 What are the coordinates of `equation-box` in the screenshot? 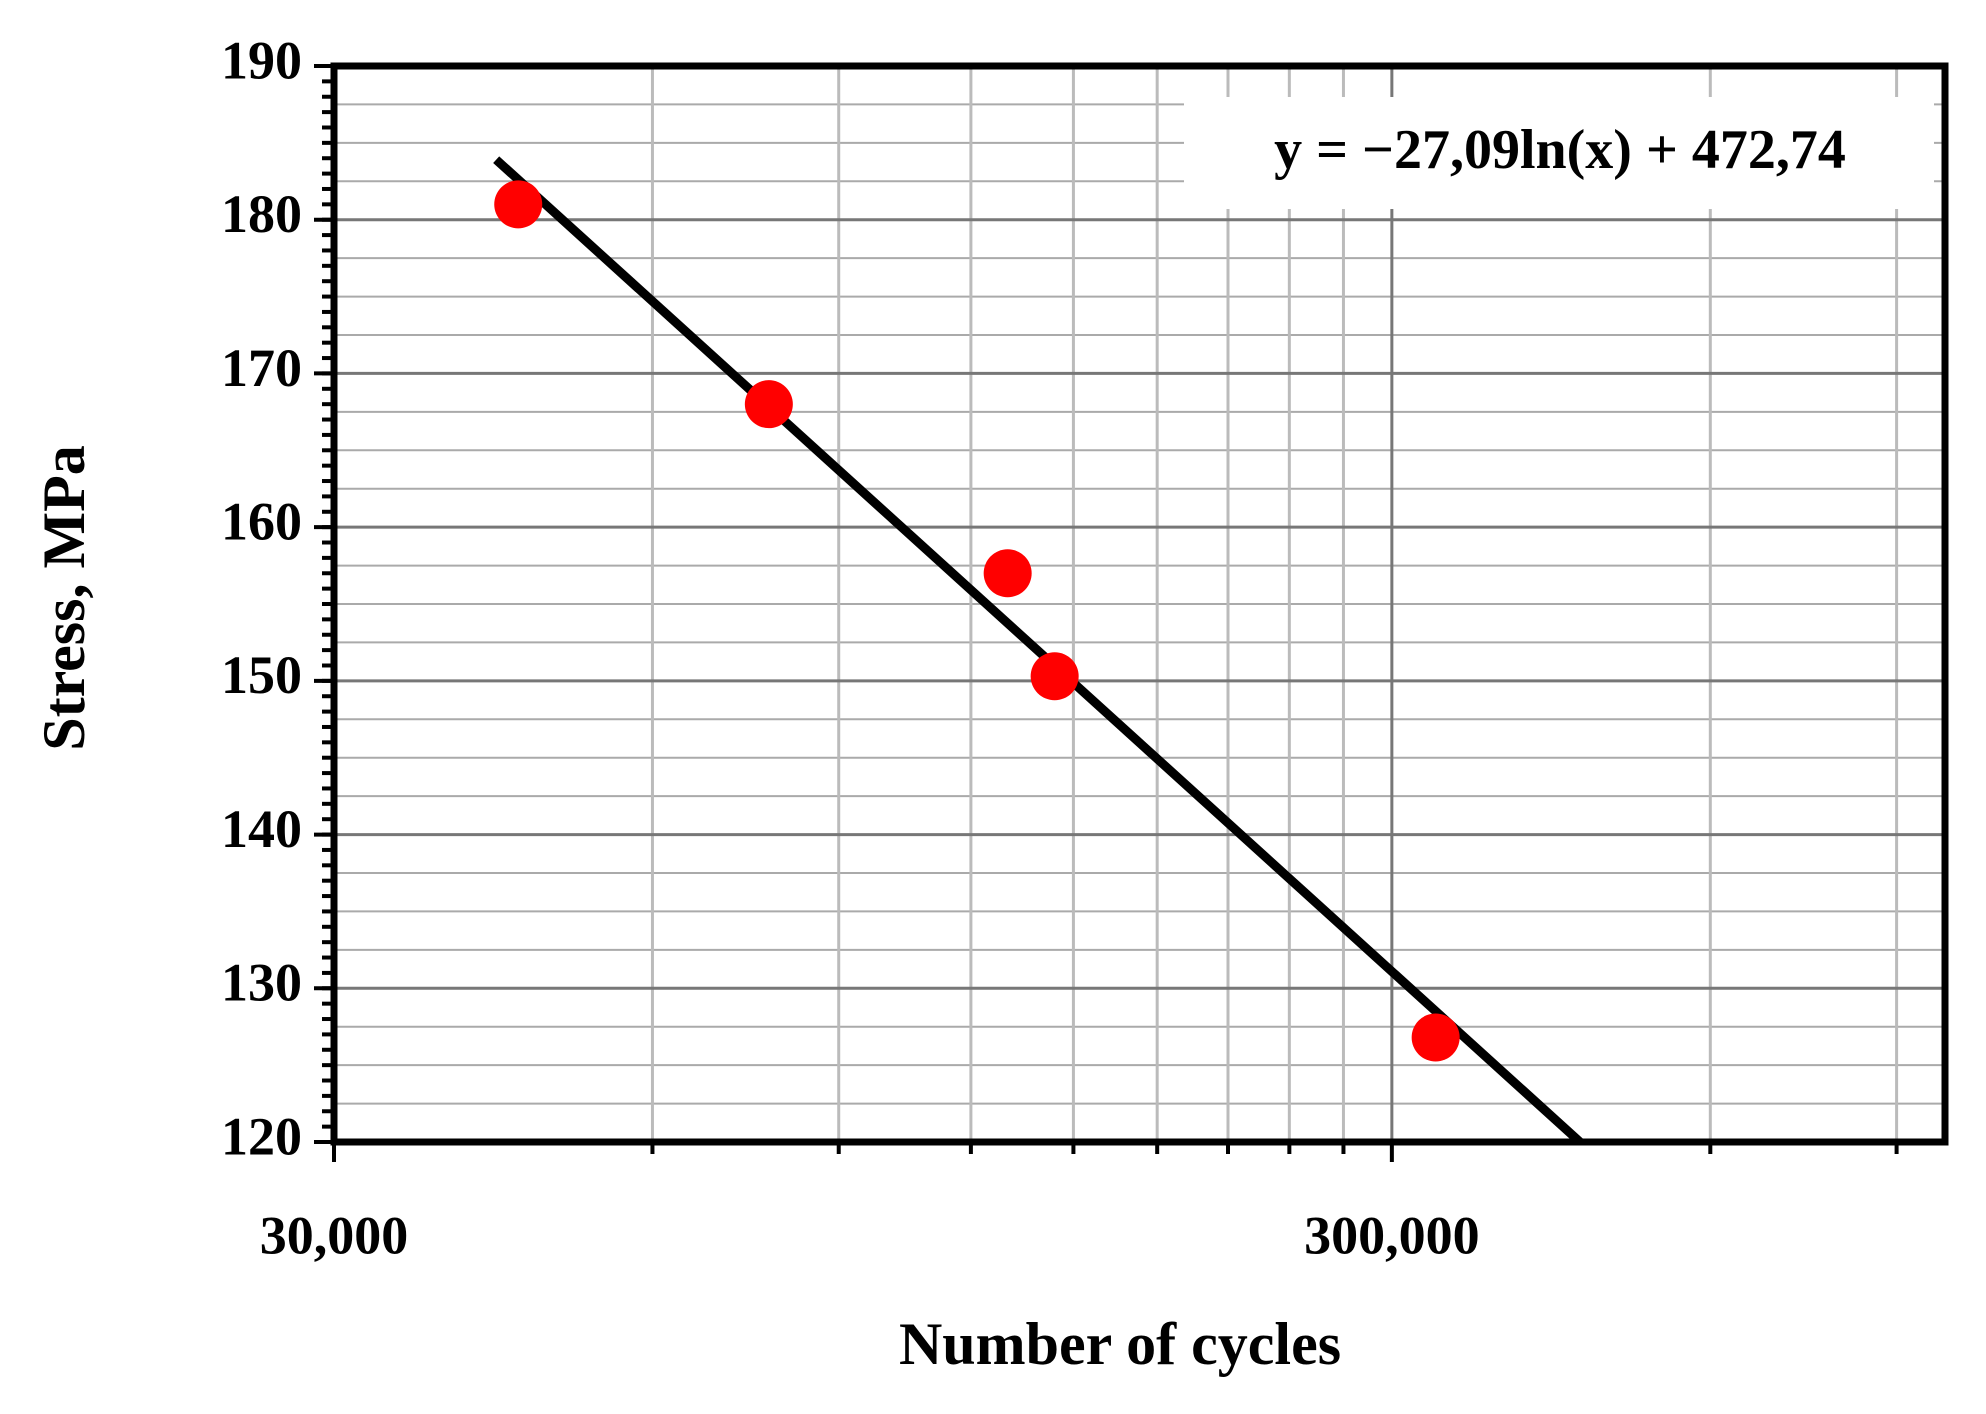 It's located at (1559, 153).